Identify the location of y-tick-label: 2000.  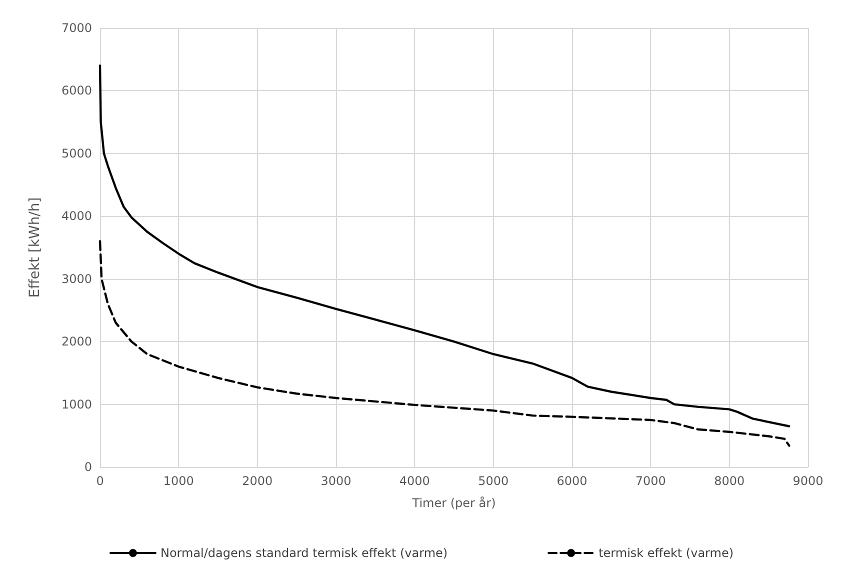
(76, 341).